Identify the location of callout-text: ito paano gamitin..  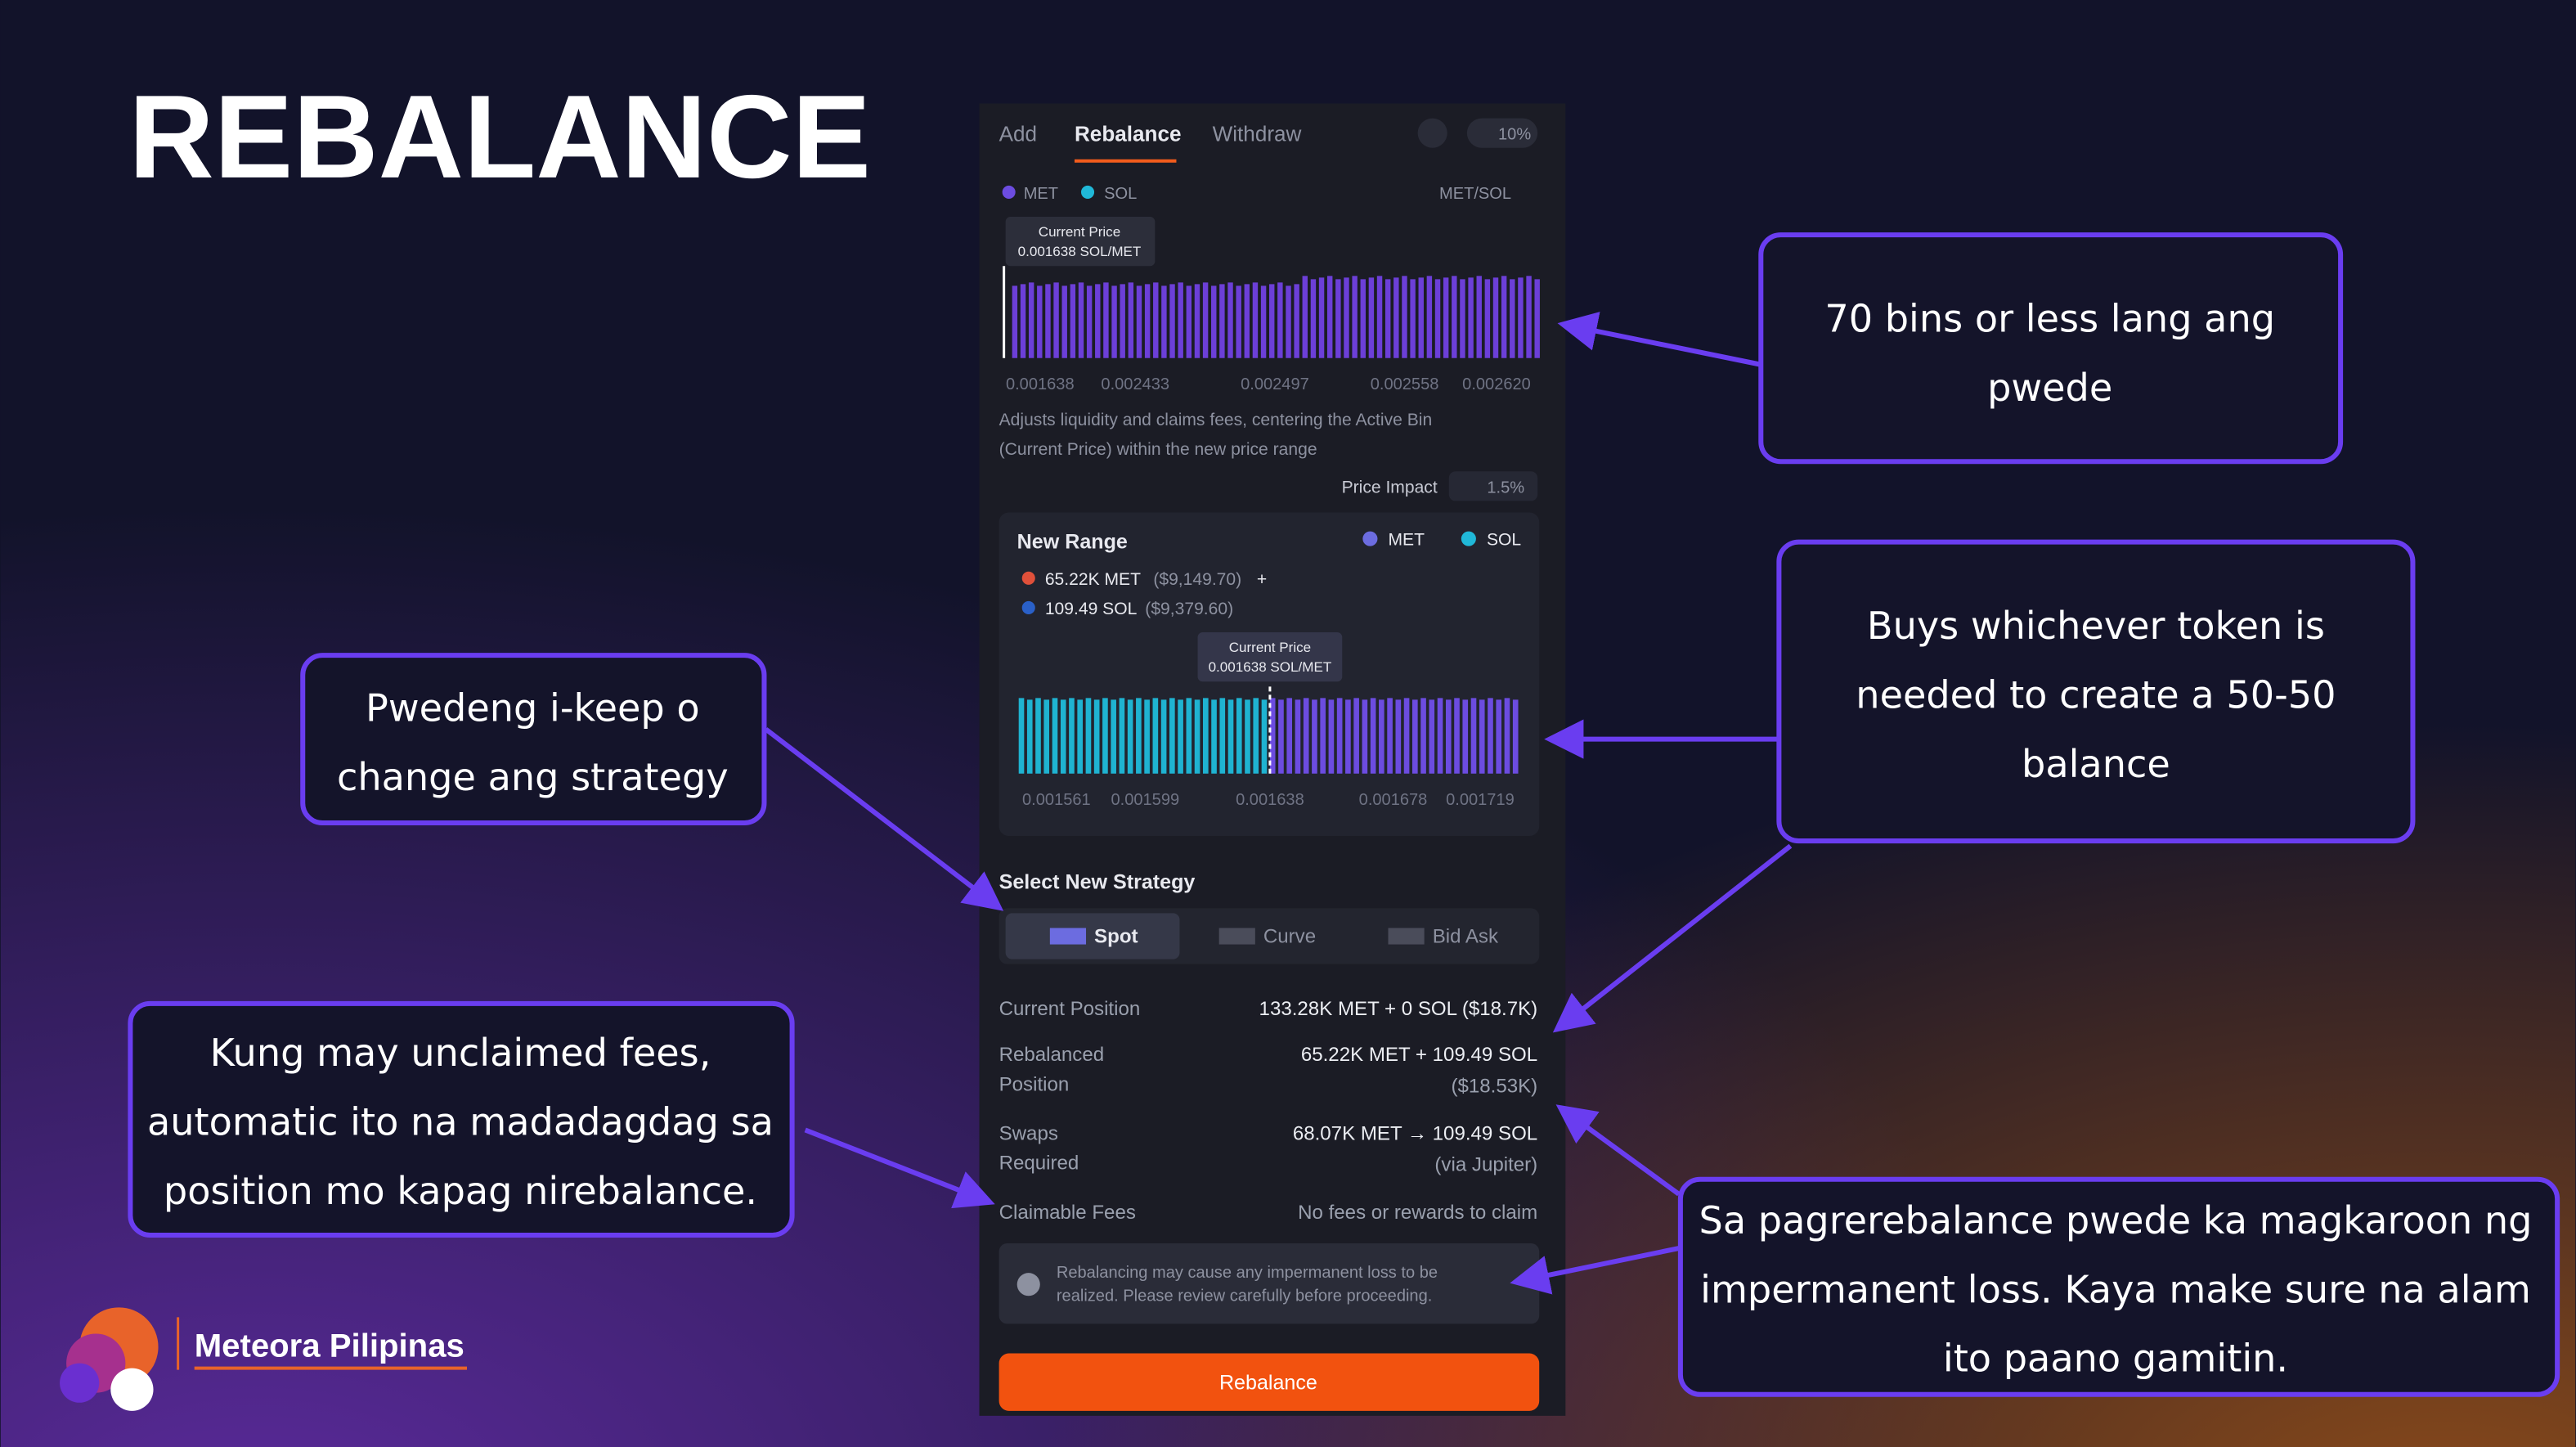
(2115, 1359).